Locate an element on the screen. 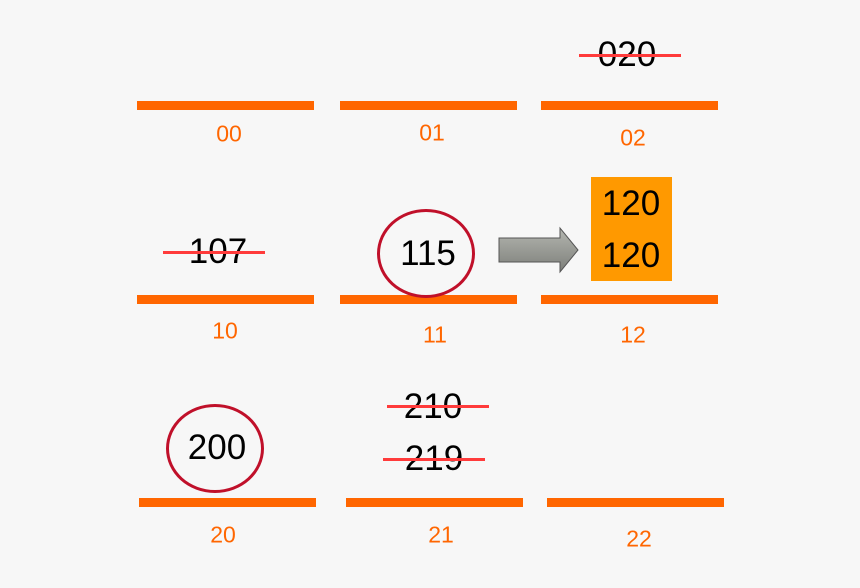  bucket-12-highlight-box is located at coordinates (631, 229).